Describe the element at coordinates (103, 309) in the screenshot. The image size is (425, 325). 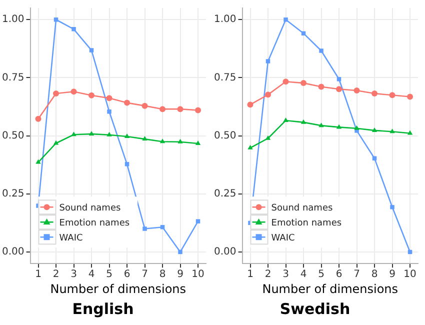
I see `text: English` at that location.